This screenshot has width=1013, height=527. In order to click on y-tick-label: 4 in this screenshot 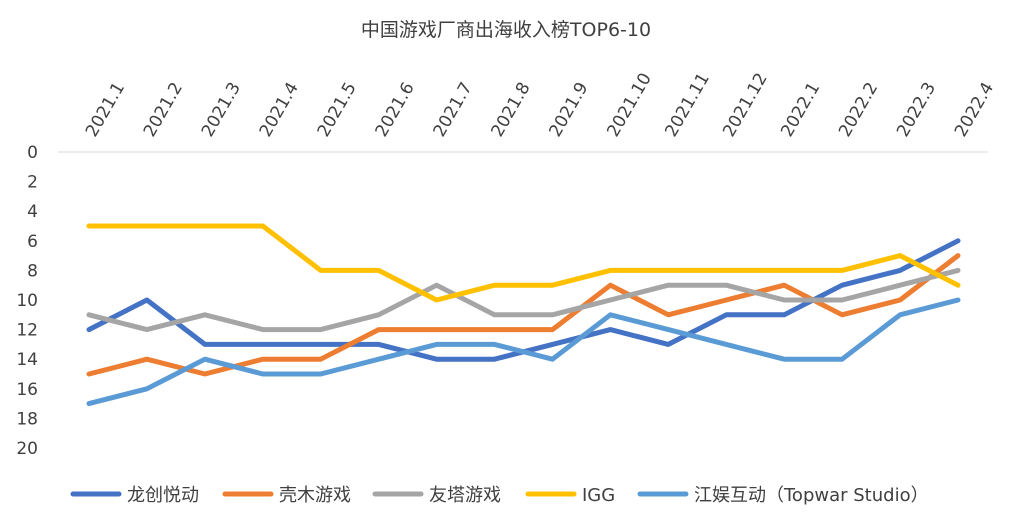, I will do `click(32, 212)`.